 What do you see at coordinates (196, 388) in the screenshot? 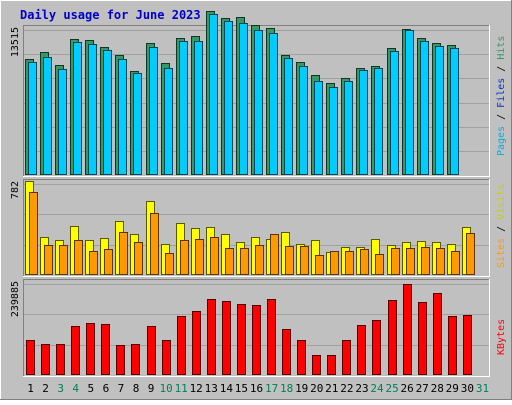
I see `x-tick-label-day-12: 12` at bounding box center [196, 388].